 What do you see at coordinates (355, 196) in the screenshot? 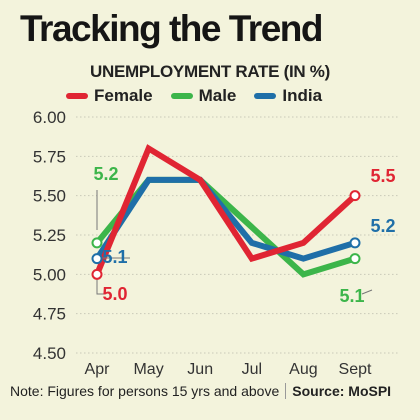
I see `point-marker-female-sept` at bounding box center [355, 196].